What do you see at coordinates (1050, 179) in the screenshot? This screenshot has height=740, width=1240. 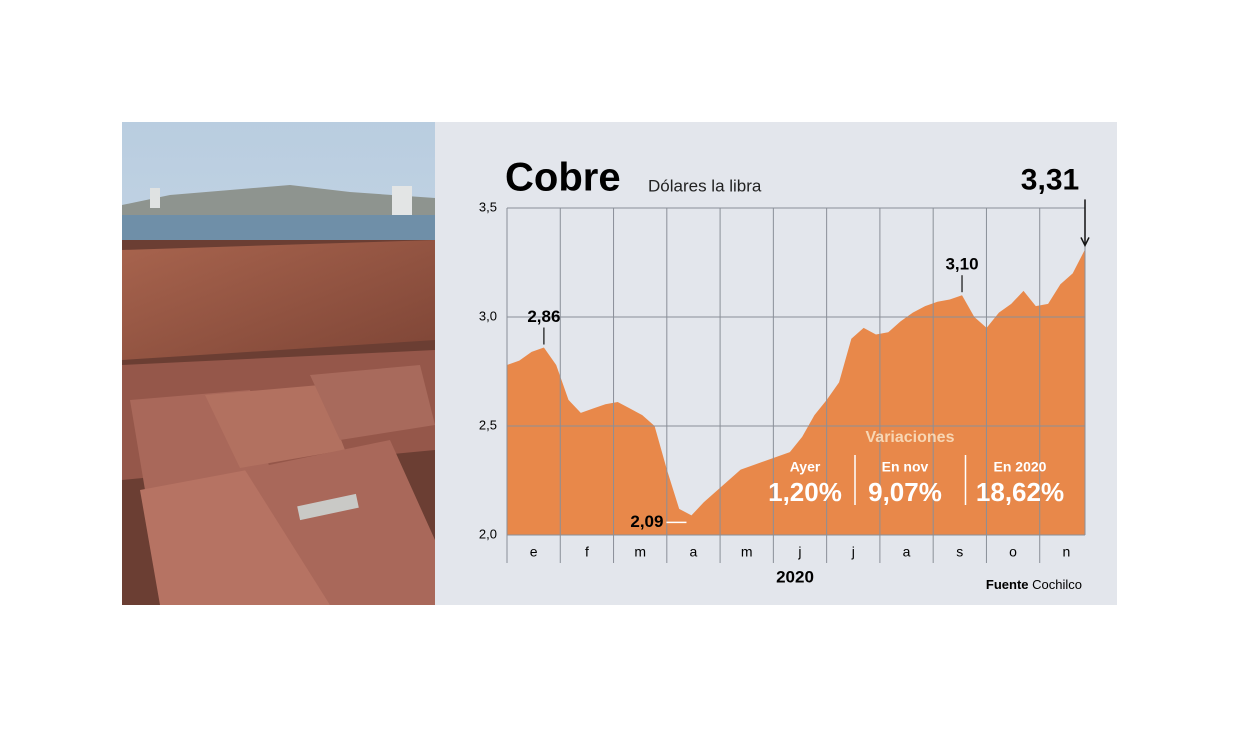 I see `value-label: 3,31` at bounding box center [1050, 179].